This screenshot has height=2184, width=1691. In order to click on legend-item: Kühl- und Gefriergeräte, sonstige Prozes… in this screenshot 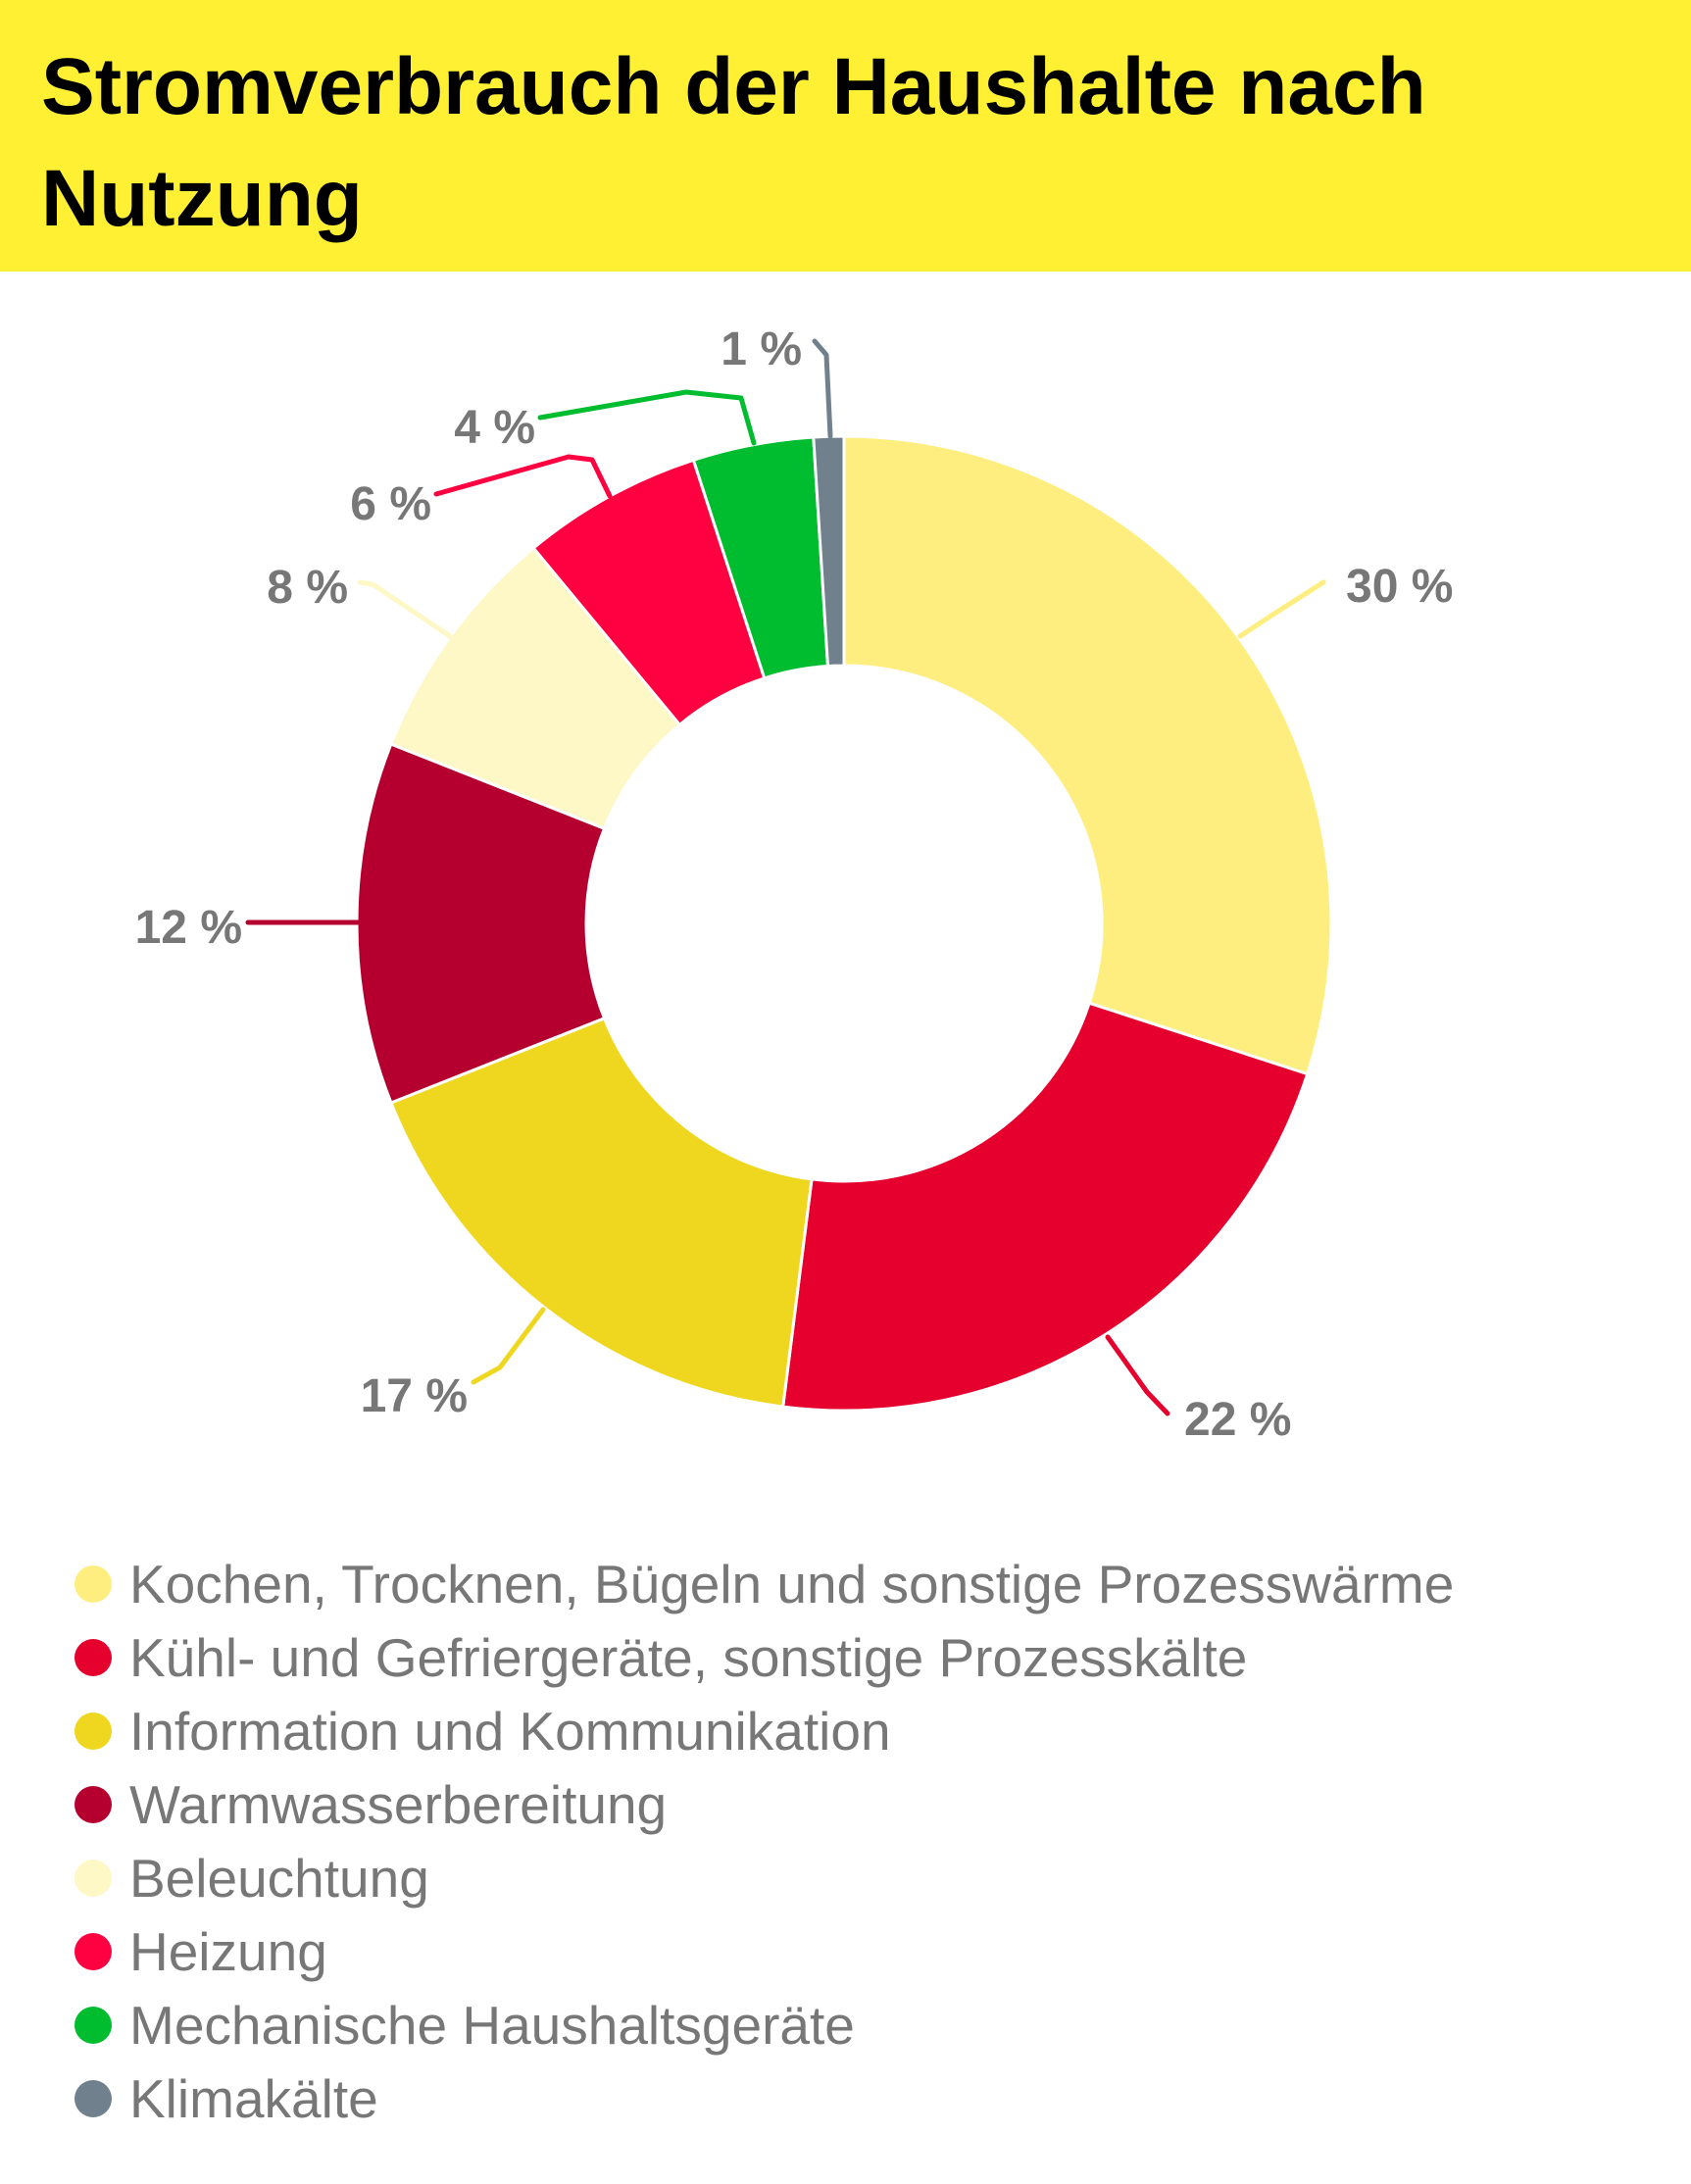, I will do `click(764, 1657)`.